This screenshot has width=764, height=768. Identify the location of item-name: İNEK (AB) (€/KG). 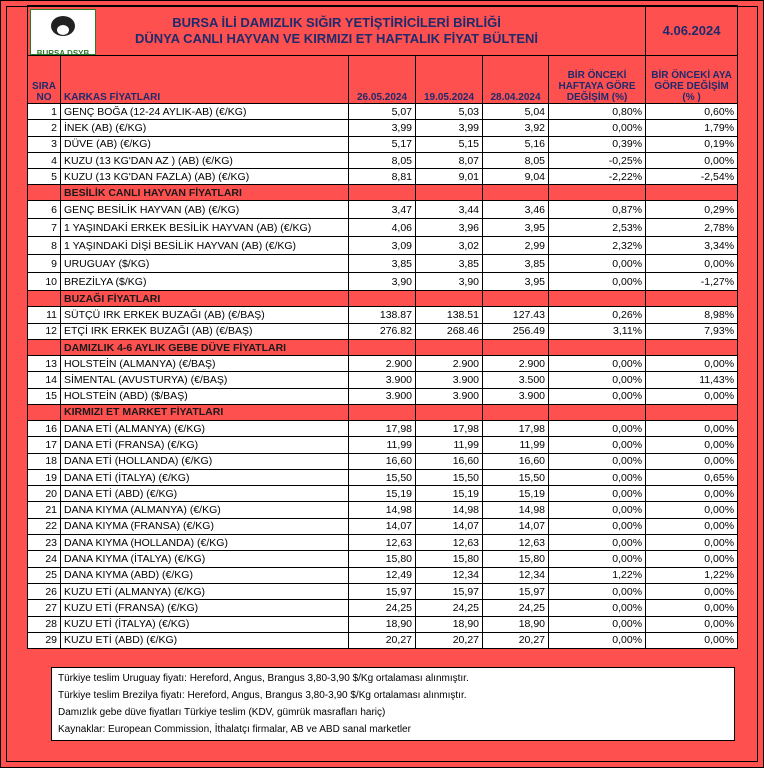
(204, 128).